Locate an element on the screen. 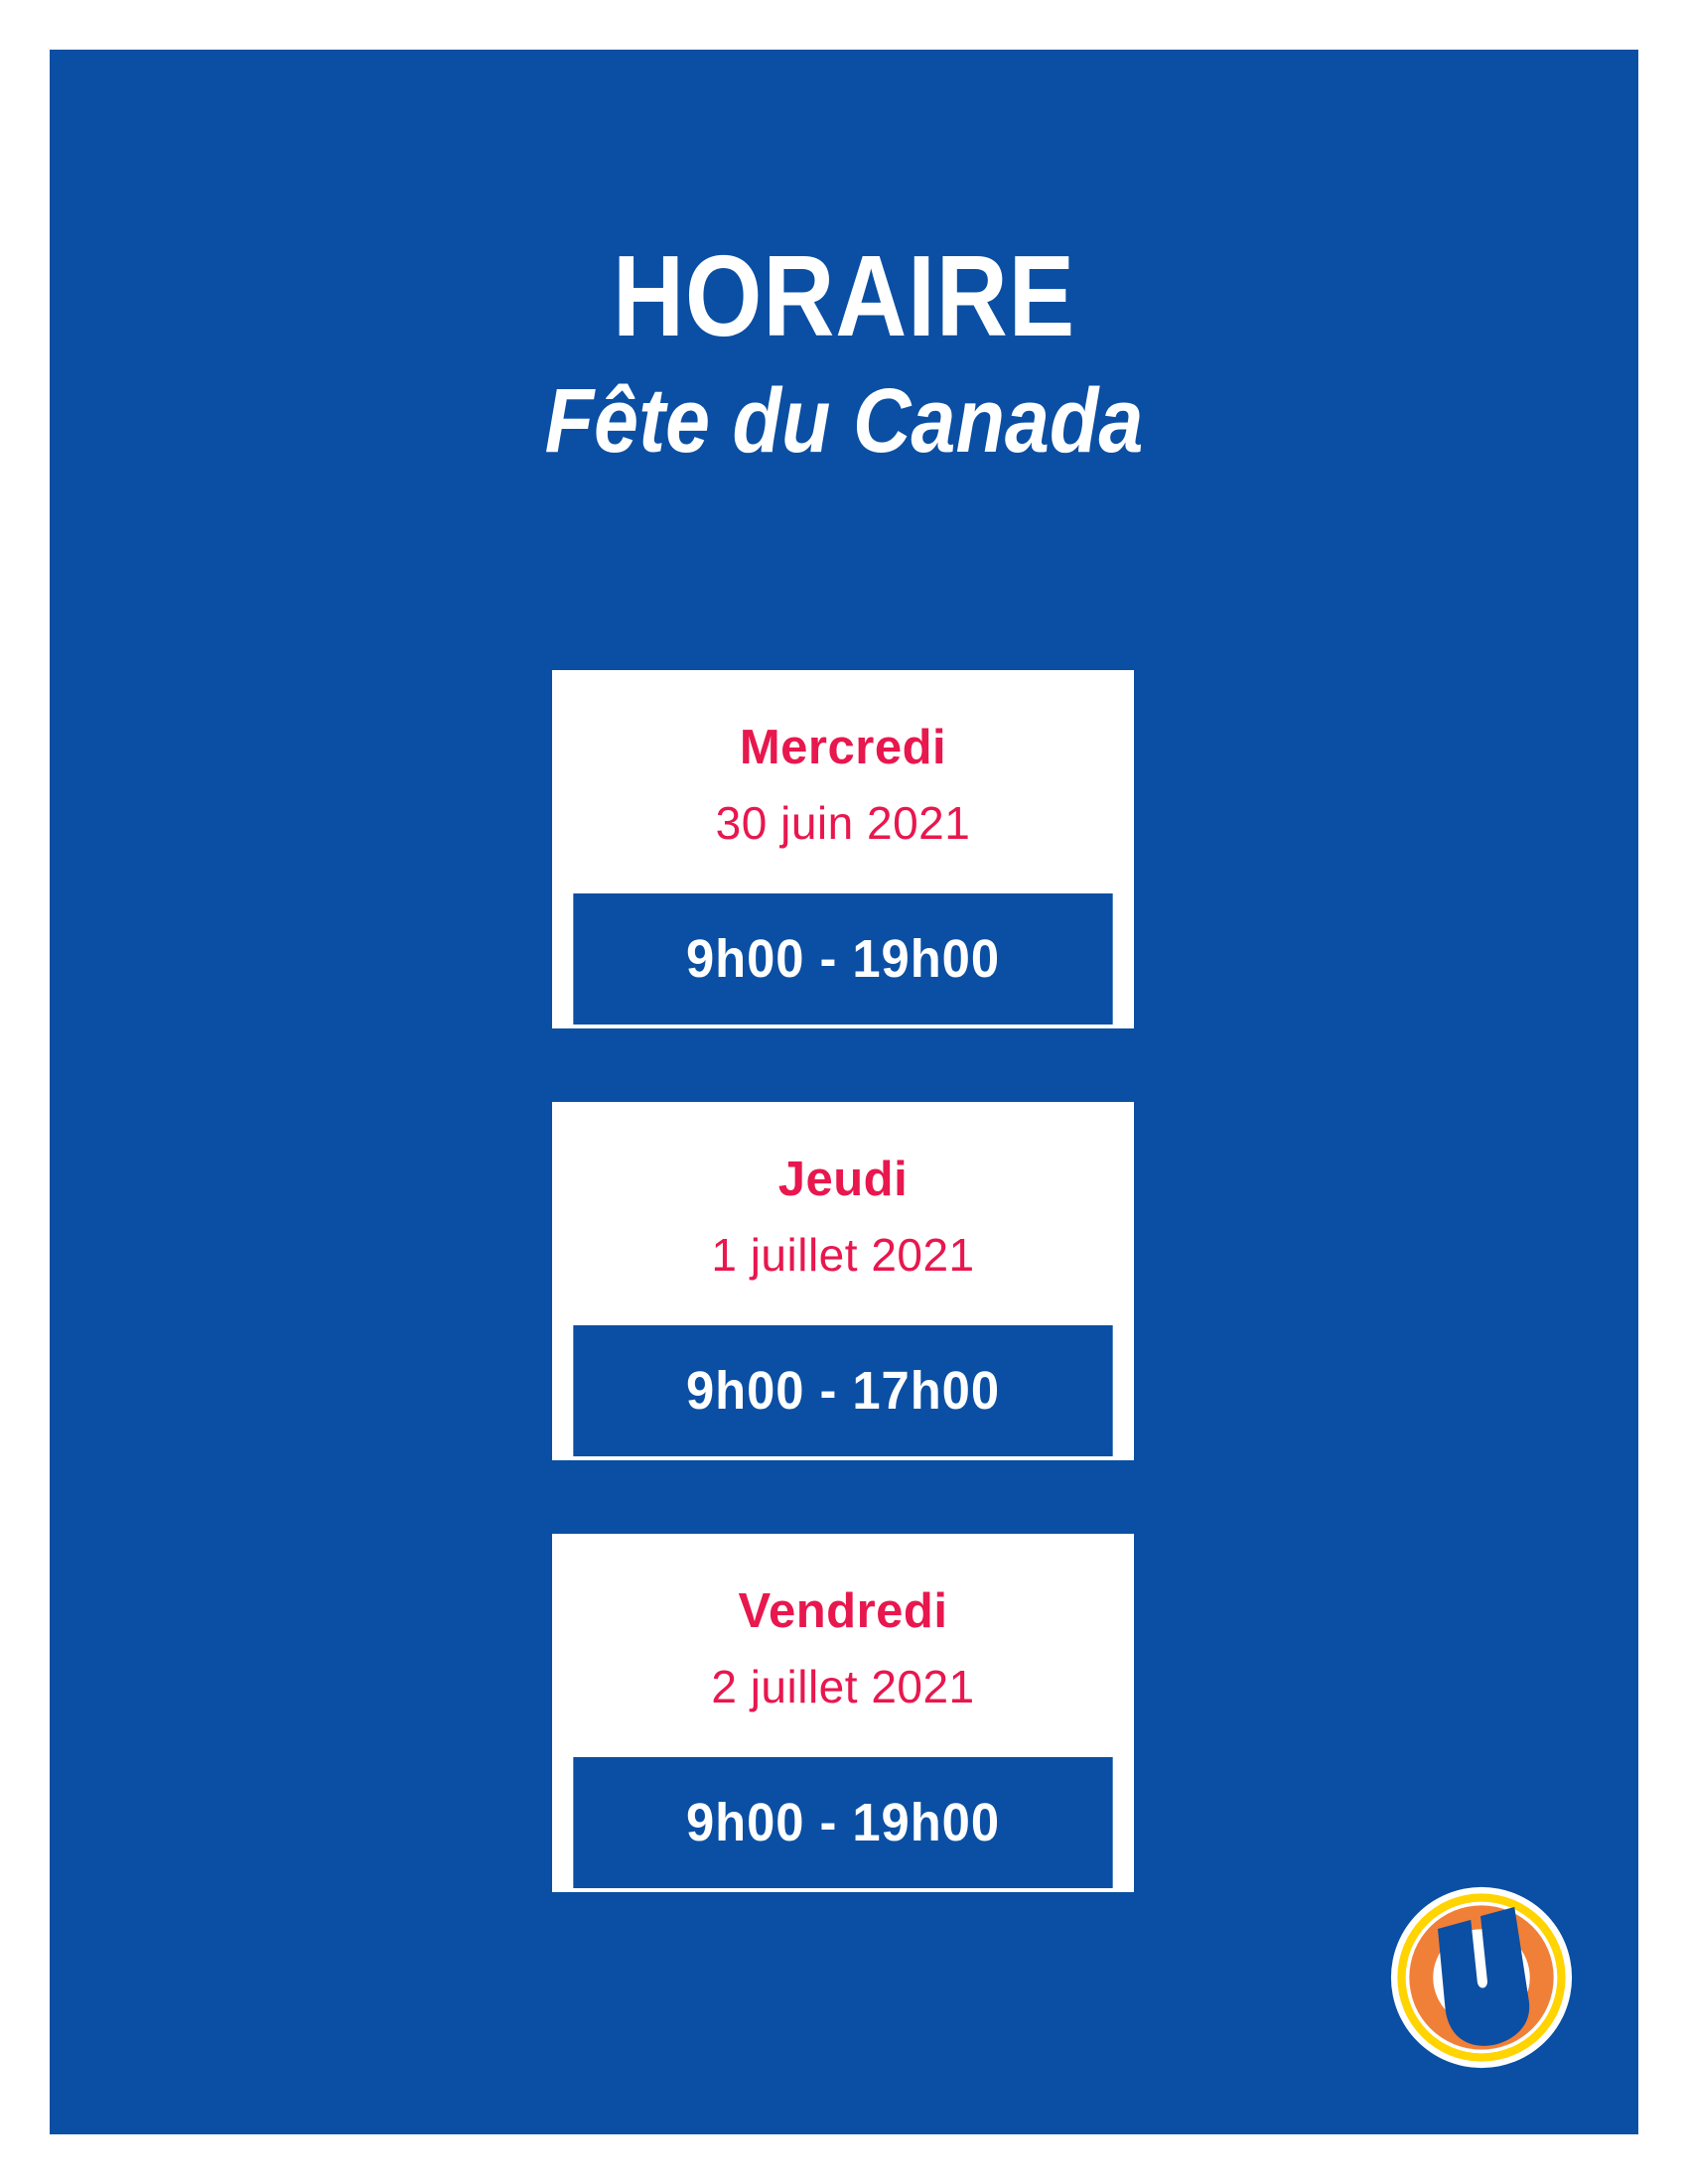 The image size is (1688, 2184). page-subtitle: Fête du Canada is located at coordinates (844, 421).